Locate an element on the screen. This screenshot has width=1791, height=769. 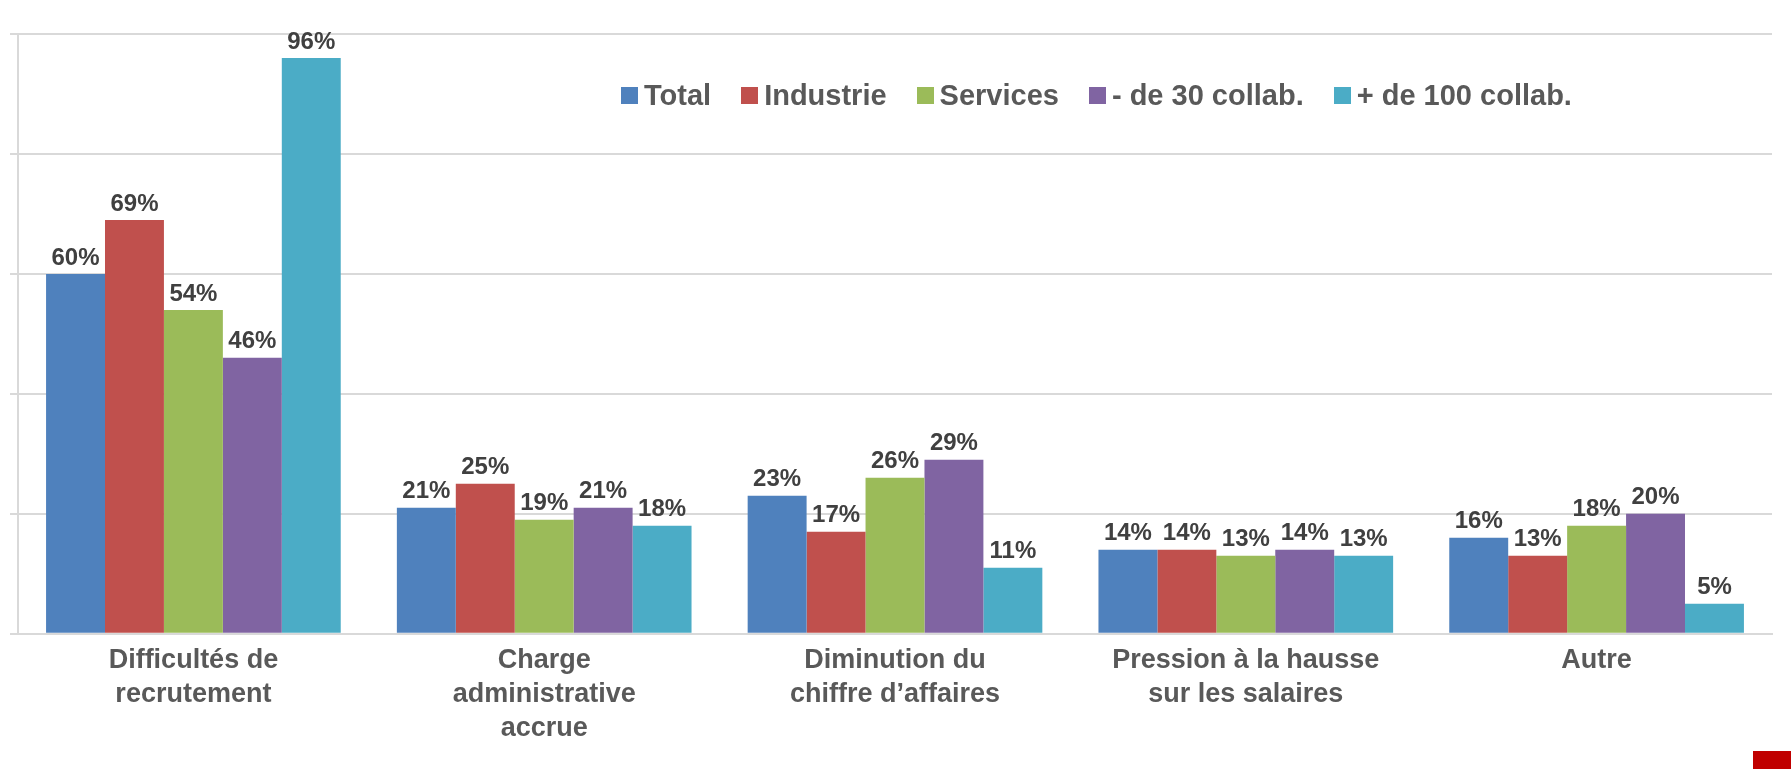
data-label: 16% is located at coordinates (1478, 520).